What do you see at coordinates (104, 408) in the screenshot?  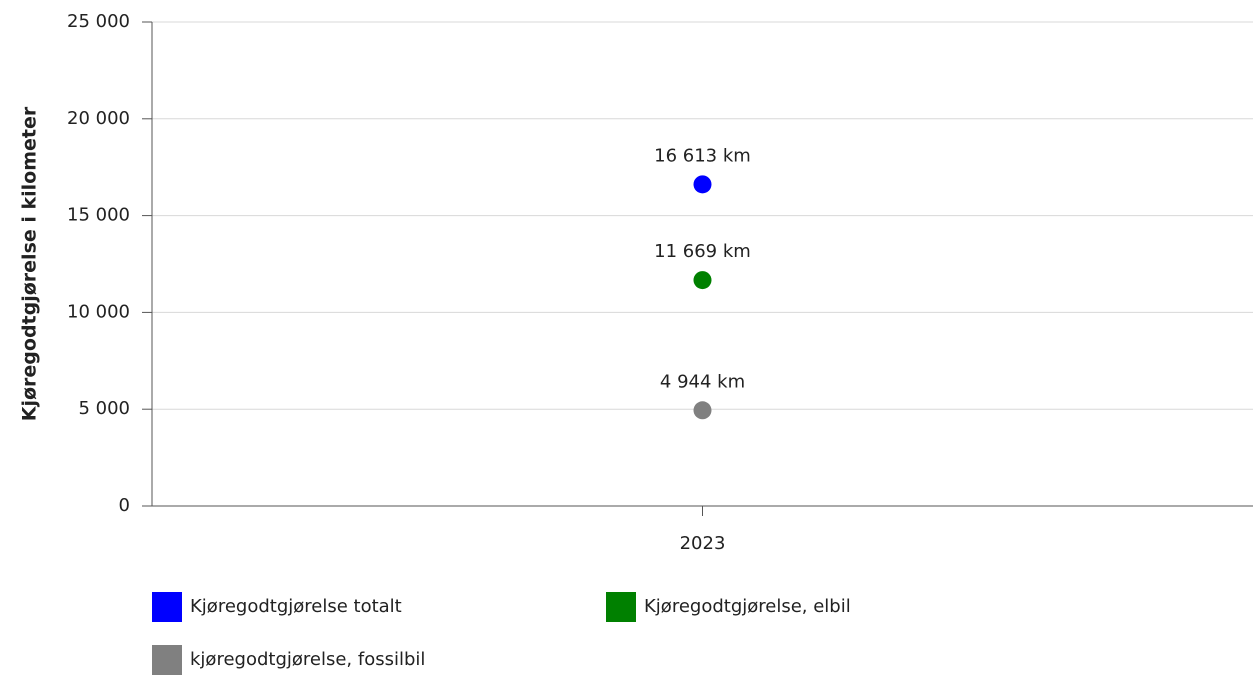 I see `y-tick-label: 5 000` at bounding box center [104, 408].